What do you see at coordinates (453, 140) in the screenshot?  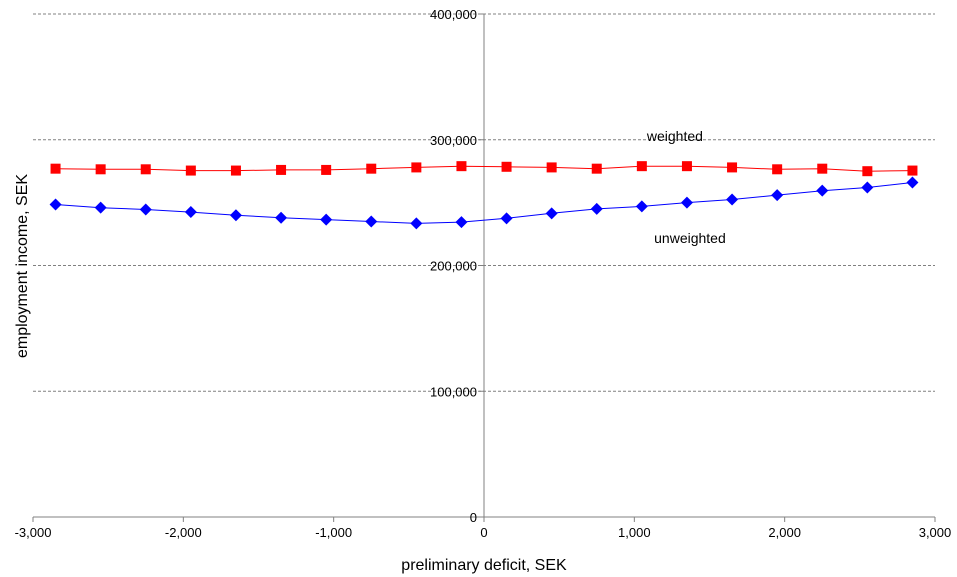 I see `y-tick-label: 300,000` at bounding box center [453, 140].